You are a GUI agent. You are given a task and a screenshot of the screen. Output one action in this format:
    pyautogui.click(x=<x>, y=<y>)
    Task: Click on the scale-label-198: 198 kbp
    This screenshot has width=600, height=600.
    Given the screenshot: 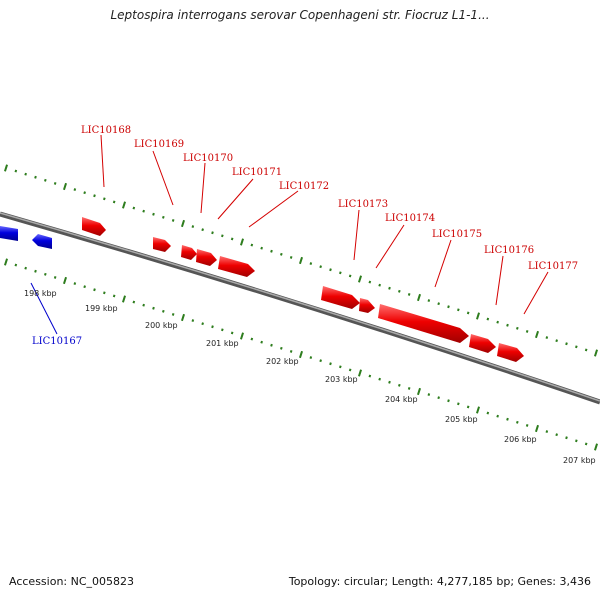 What is the action you would take?
    pyautogui.click(x=40, y=293)
    